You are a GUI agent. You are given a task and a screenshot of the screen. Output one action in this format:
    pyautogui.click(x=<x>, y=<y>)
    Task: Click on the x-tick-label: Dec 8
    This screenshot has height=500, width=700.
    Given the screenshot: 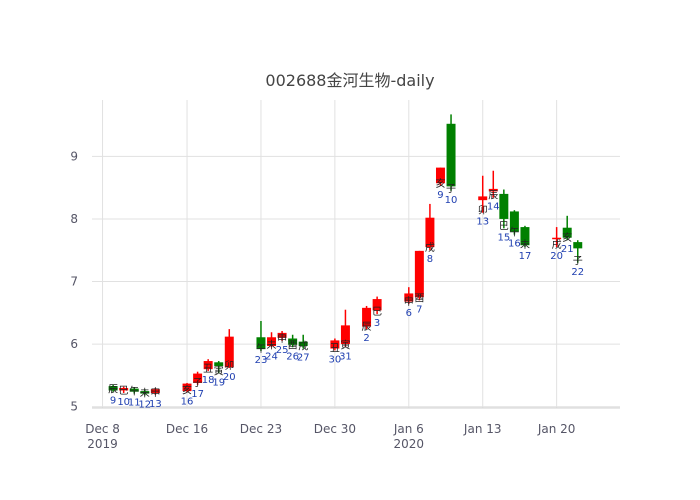 What is the action you would take?
    pyautogui.click(x=102, y=429)
    